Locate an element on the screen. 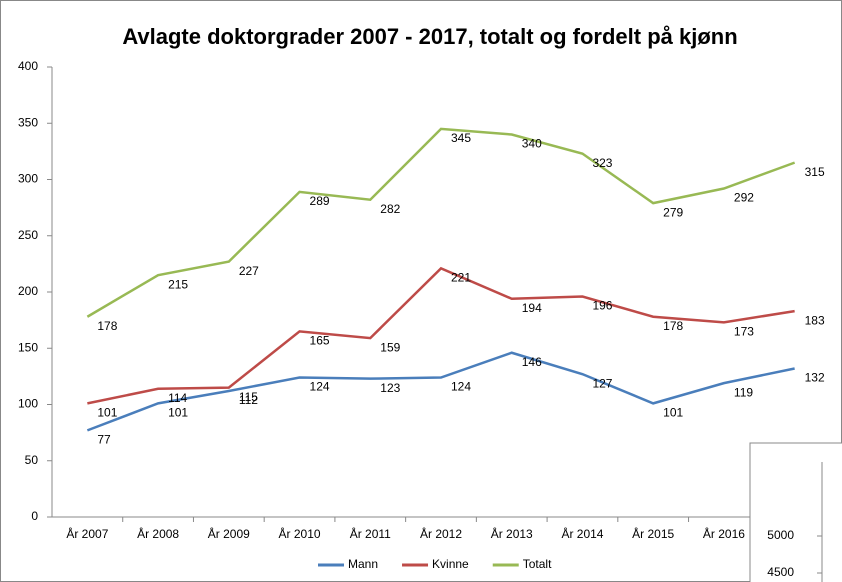 Image resolution: width=842 pixels, height=582 pixels. data-label: 183 is located at coordinates (815, 320).